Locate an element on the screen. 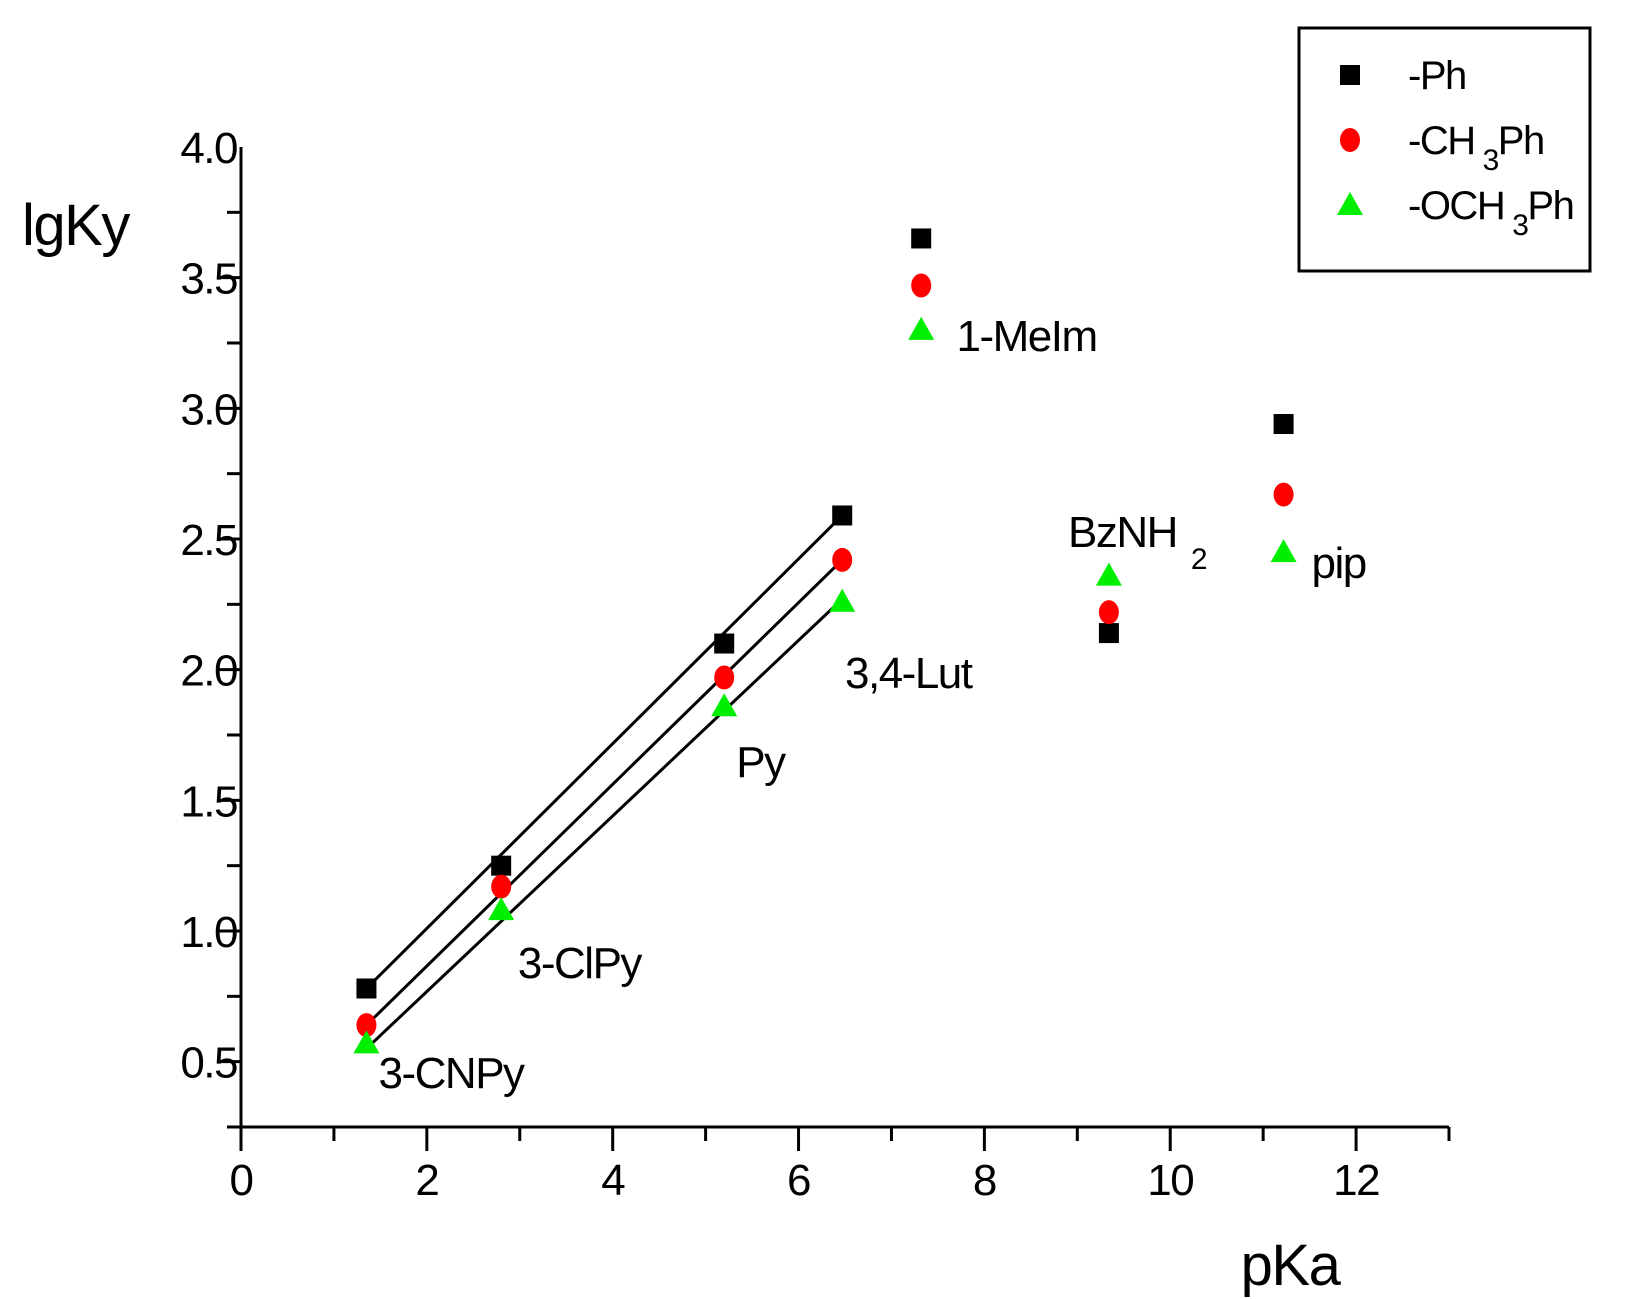 The width and height of the screenshot is (1625, 1299). y-tick-label: 2.0 is located at coordinates (208, 671).